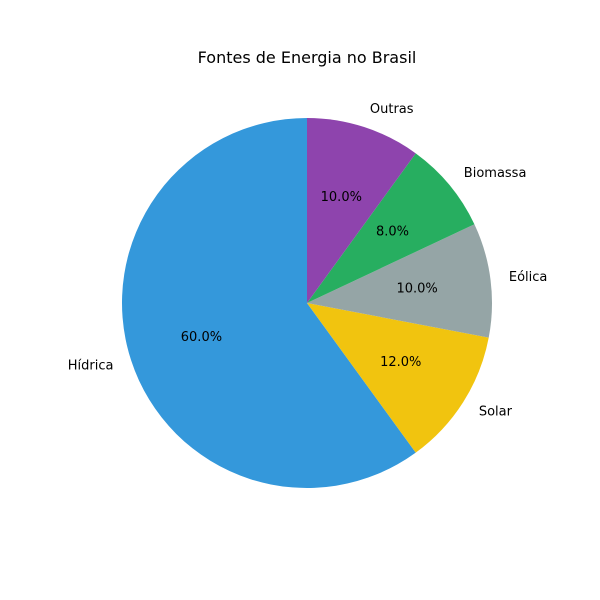  I want to click on pct-label-biomassa: 8.0%, so click(392, 232).